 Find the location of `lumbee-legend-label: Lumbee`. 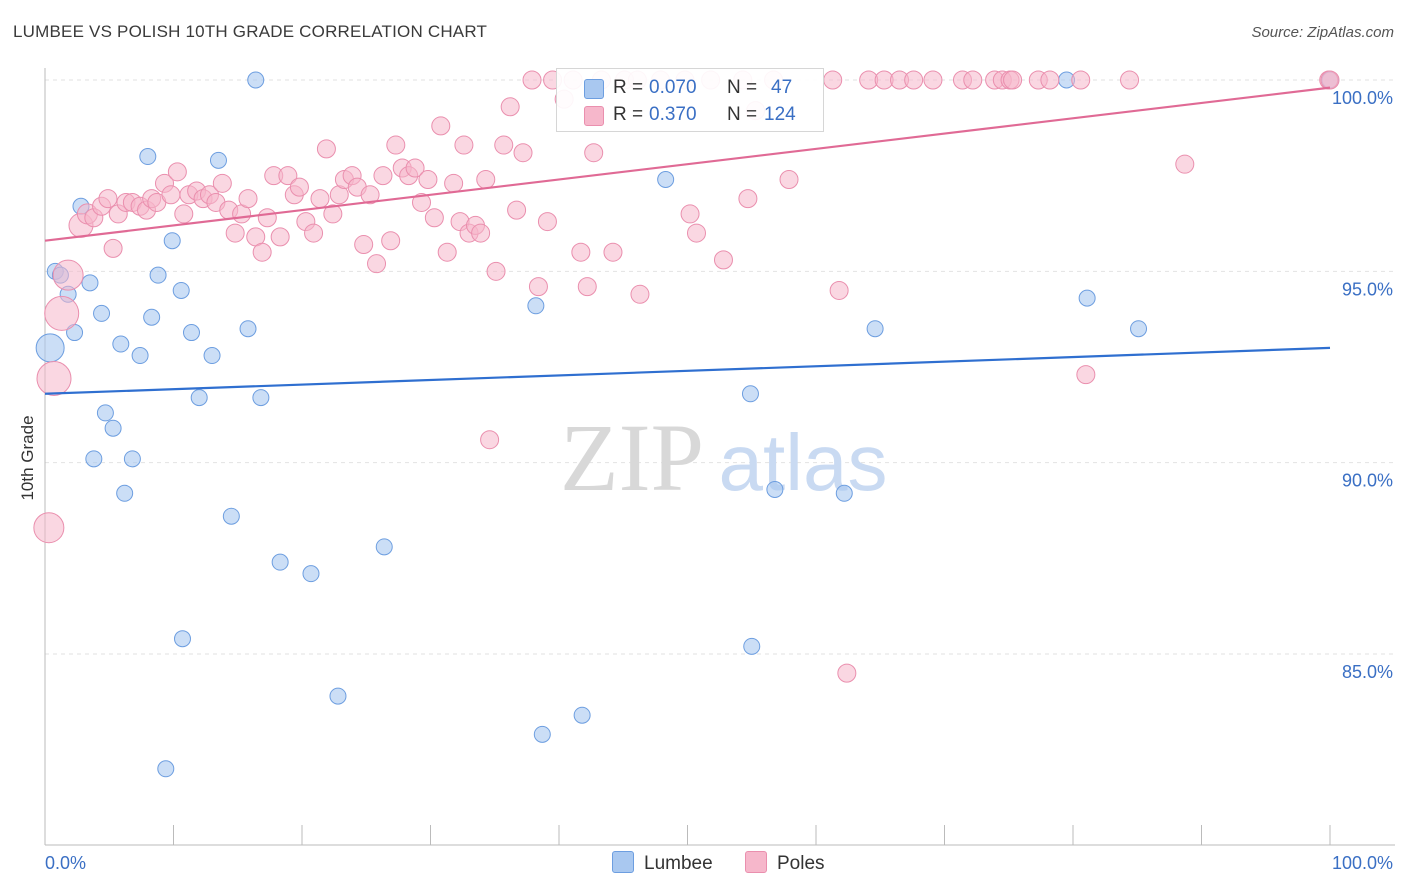

lumbee-legend-label: Lumbee is located at coordinates (678, 863).